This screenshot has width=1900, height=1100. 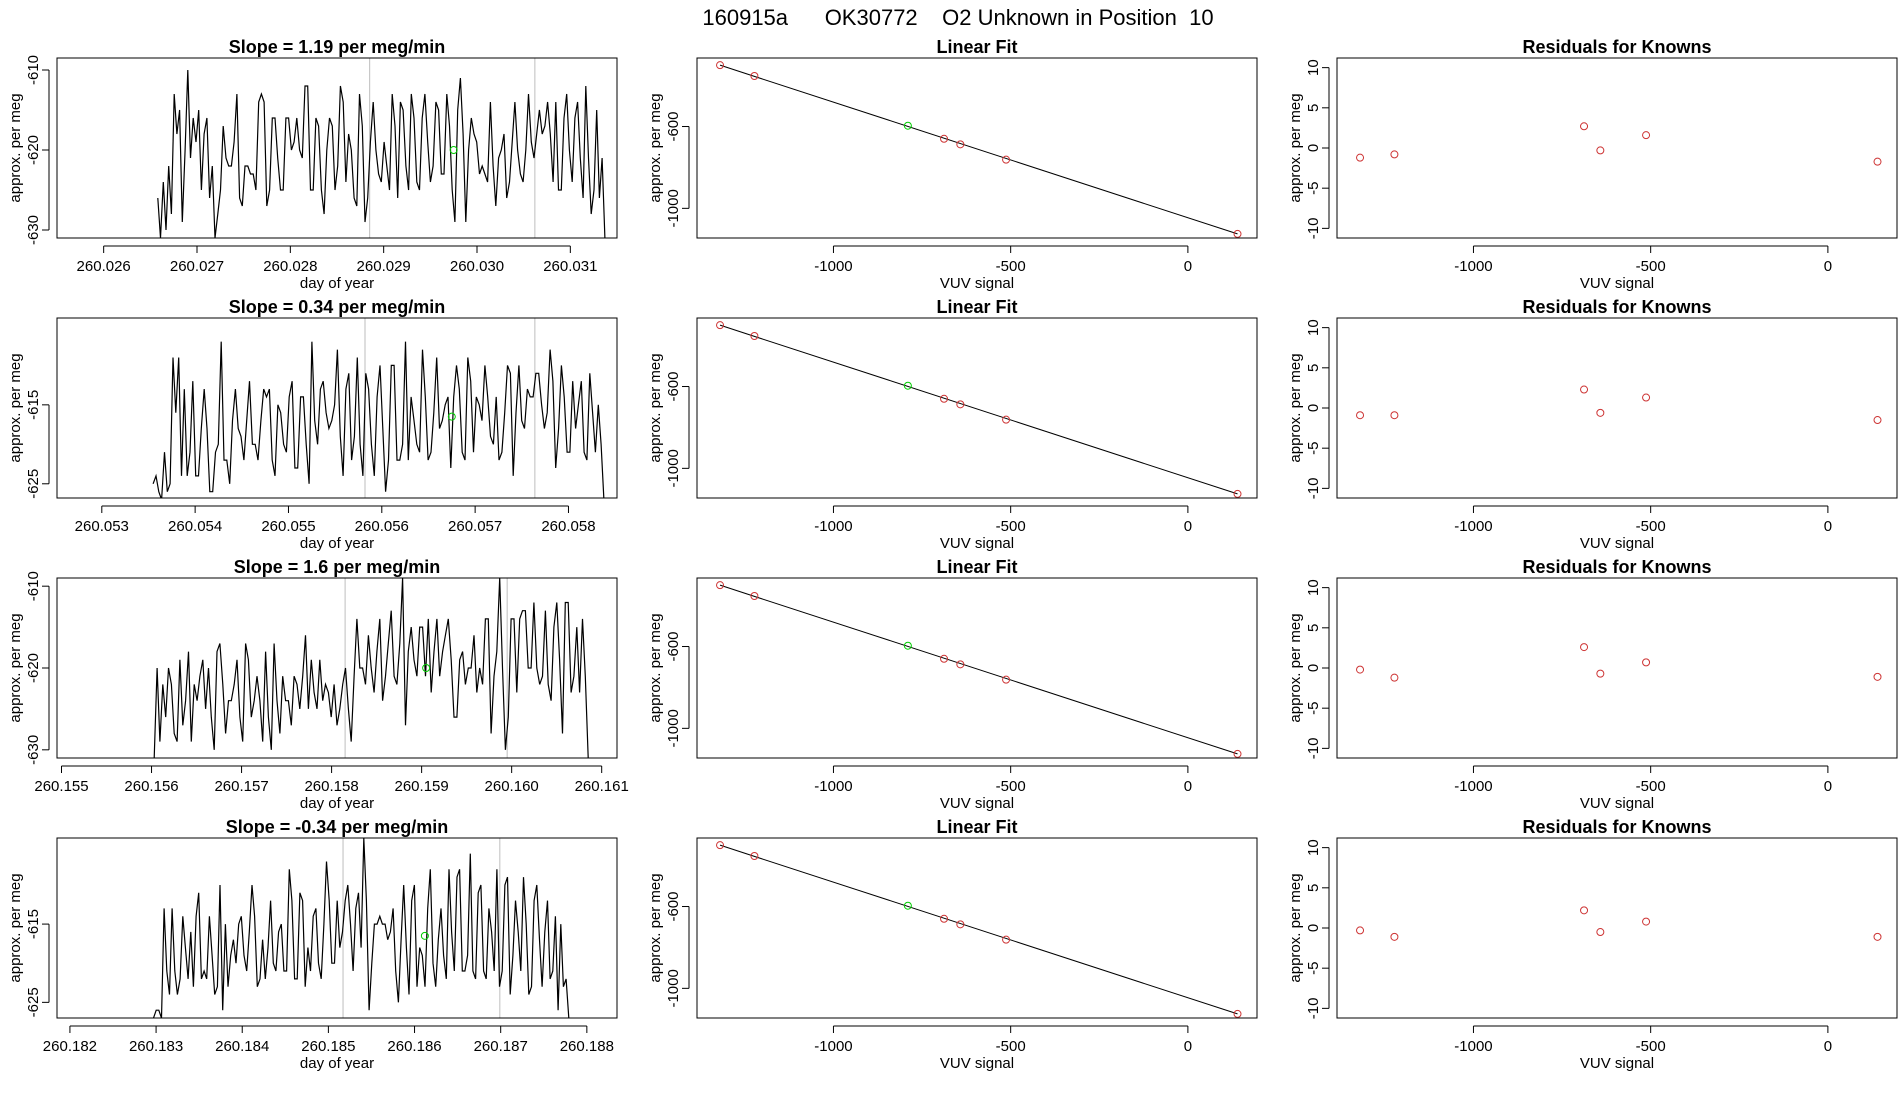 I want to click on plot-title: Residuals for Knowns, so click(x=1616, y=827).